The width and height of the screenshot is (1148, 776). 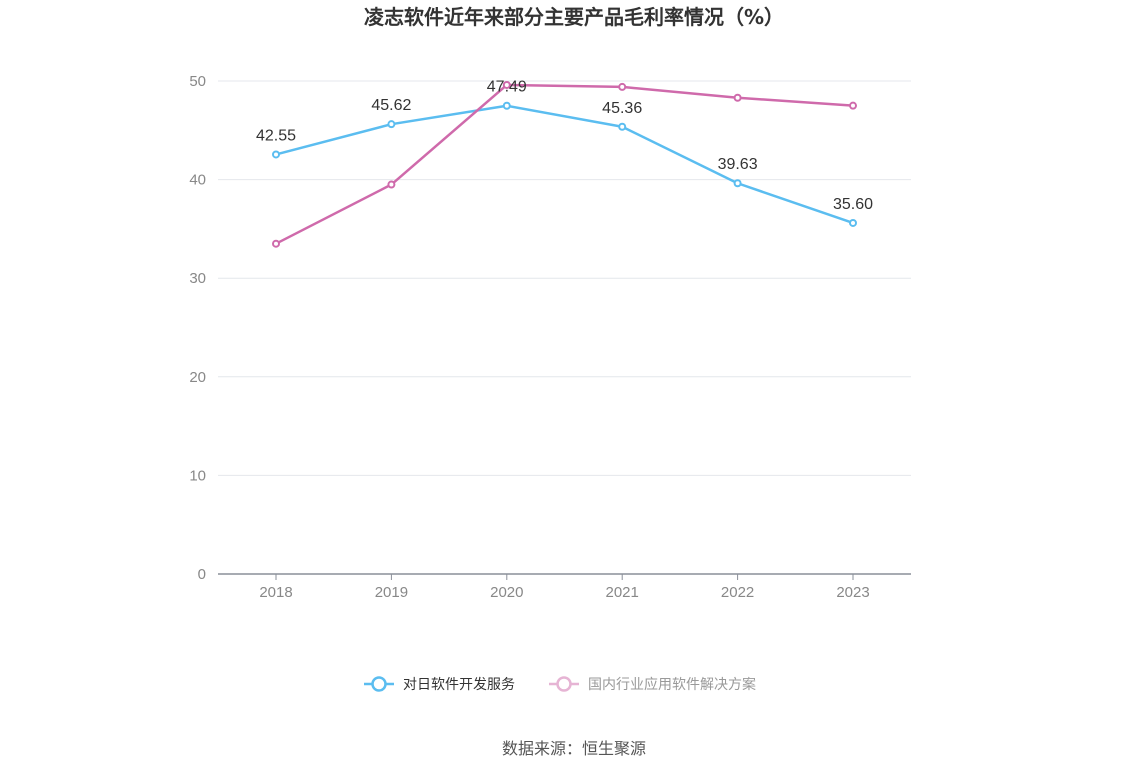 What do you see at coordinates (737, 592) in the screenshot?
I see `x-tick-label: 2022` at bounding box center [737, 592].